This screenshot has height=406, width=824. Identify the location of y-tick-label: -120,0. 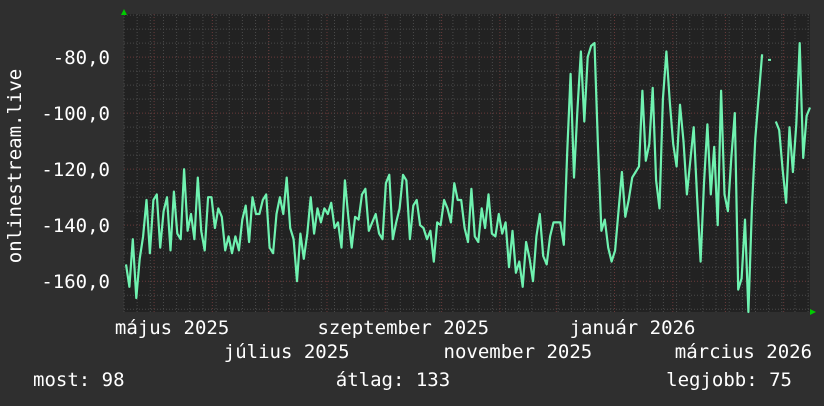
(75, 170).